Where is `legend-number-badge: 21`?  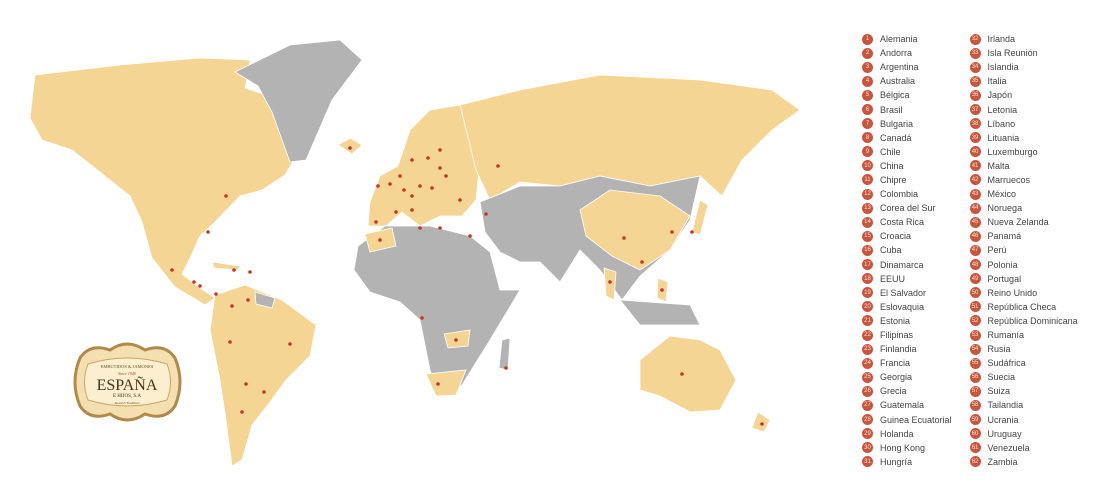 legend-number-badge: 21 is located at coordinates (867, 321).